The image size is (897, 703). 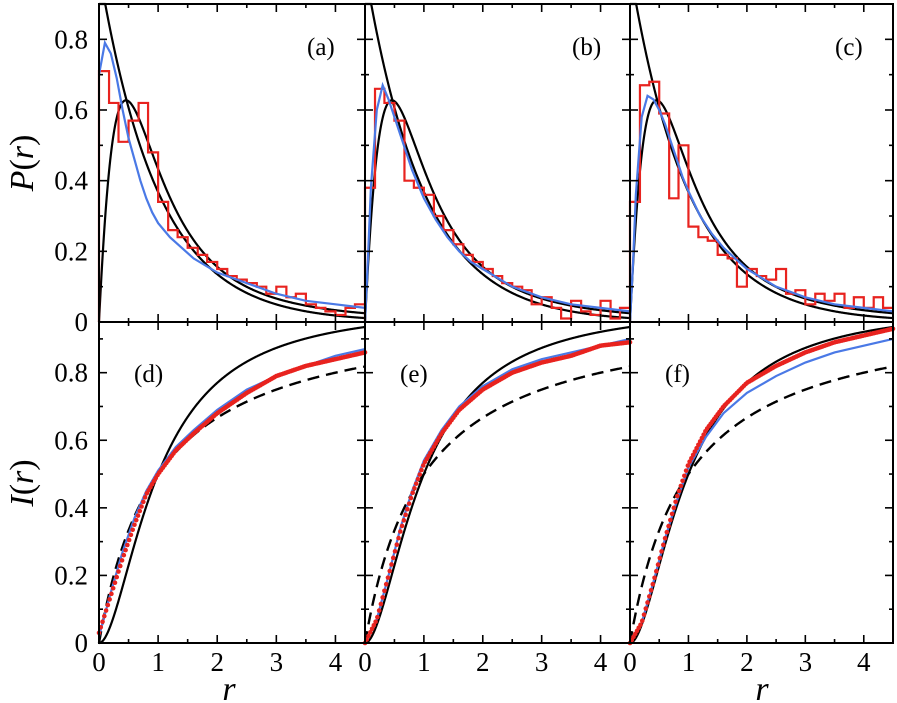 What do you see at coordinates (231, 504) in the screenshot?
I see `poisson-integrated-dashed` at bounding box center [231, 504].